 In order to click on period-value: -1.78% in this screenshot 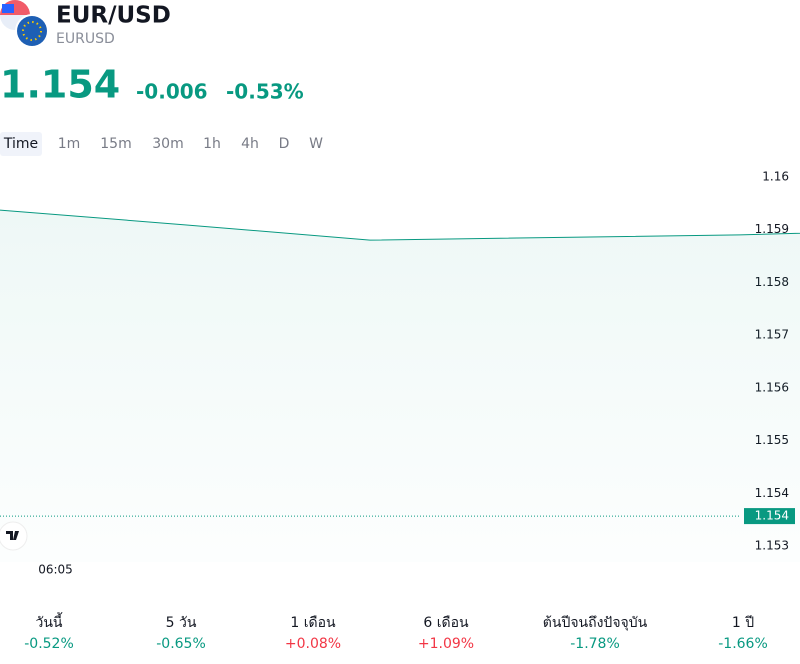, I will do `click(595, 644)`.